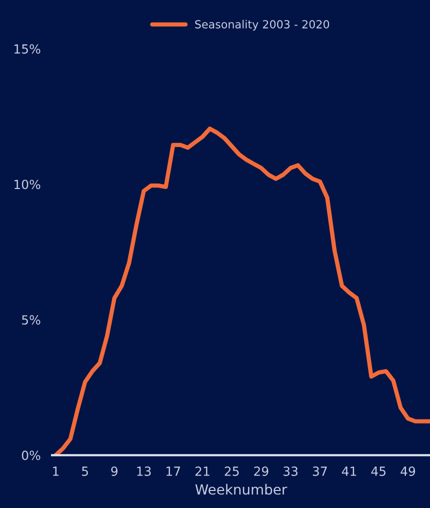 Image resolution: width=430 pixels, height=508 pixels. I want to click on legend-label: Seasonality 2003 - 2020, so click(262, 25).